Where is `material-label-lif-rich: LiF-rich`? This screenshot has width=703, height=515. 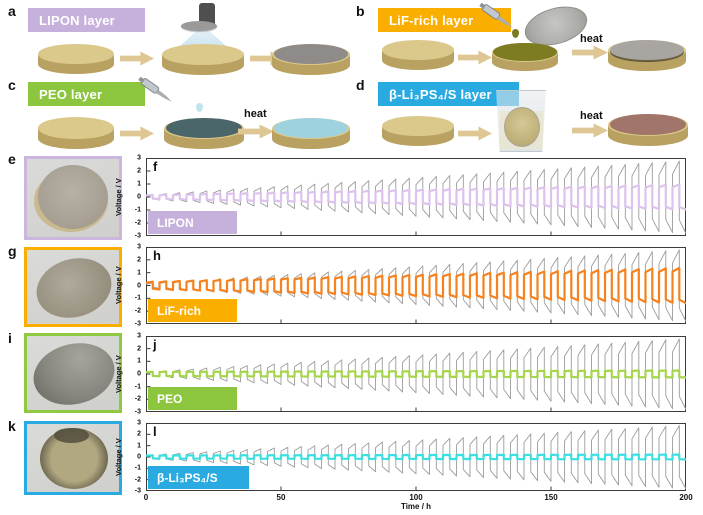 material-label-lif-rich: LiF-rich is located at coordinates (192, 310).